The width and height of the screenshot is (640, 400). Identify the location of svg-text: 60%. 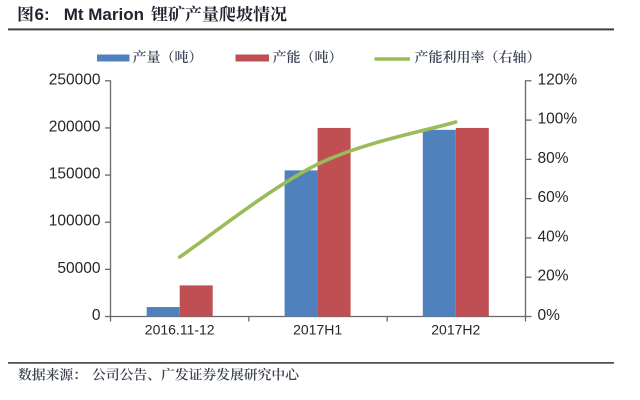
(553, 197).